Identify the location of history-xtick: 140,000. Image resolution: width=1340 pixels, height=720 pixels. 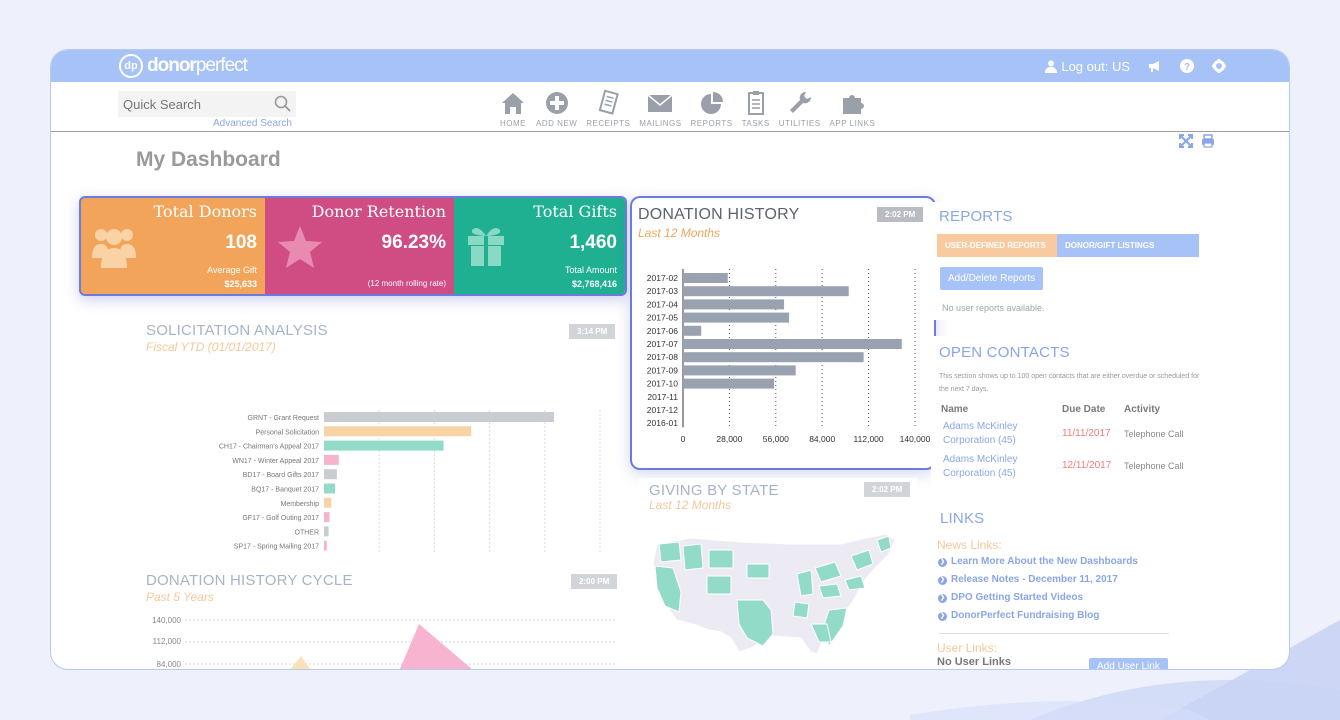
(915, 439).